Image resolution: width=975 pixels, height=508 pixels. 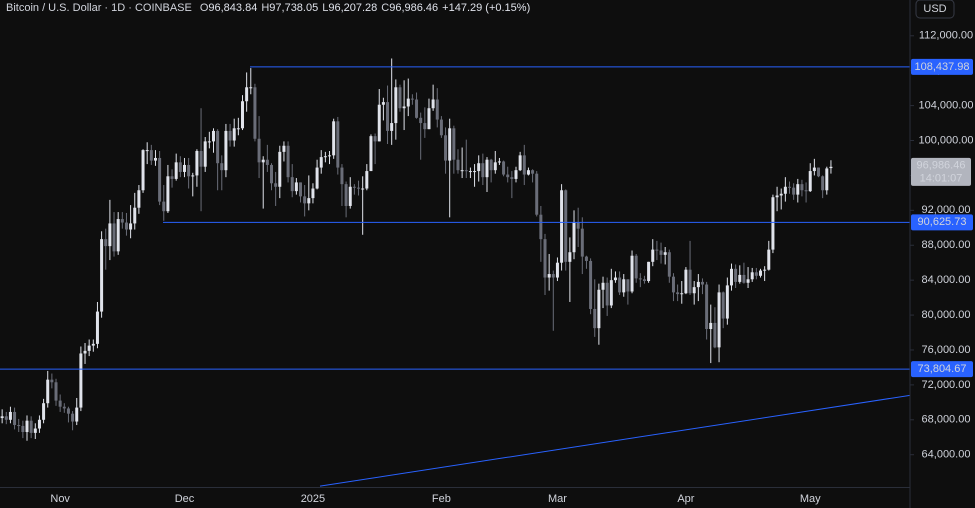 What do you see at coordinates (946, 36) in the screenshot?
I see `y-tick-label: 112,000.00` at bounding box center [946, 36].